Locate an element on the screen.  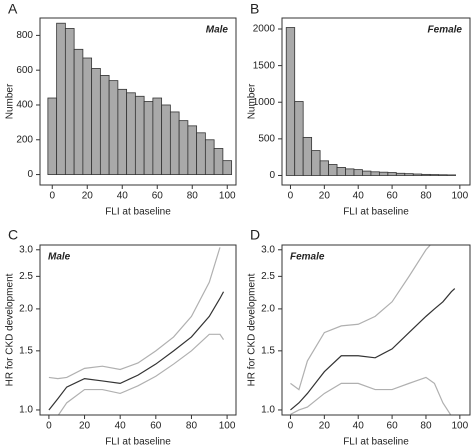
panel-label: D is located at coordinates (255, 235).